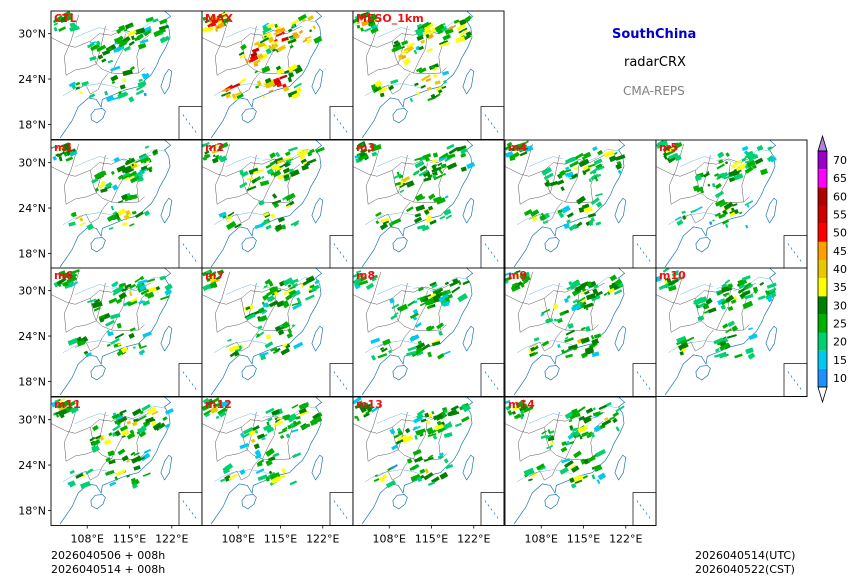  What do you see at coordinates (417, 204) in the screenshot?
I see `coastline` at bounding box center [417, 204].